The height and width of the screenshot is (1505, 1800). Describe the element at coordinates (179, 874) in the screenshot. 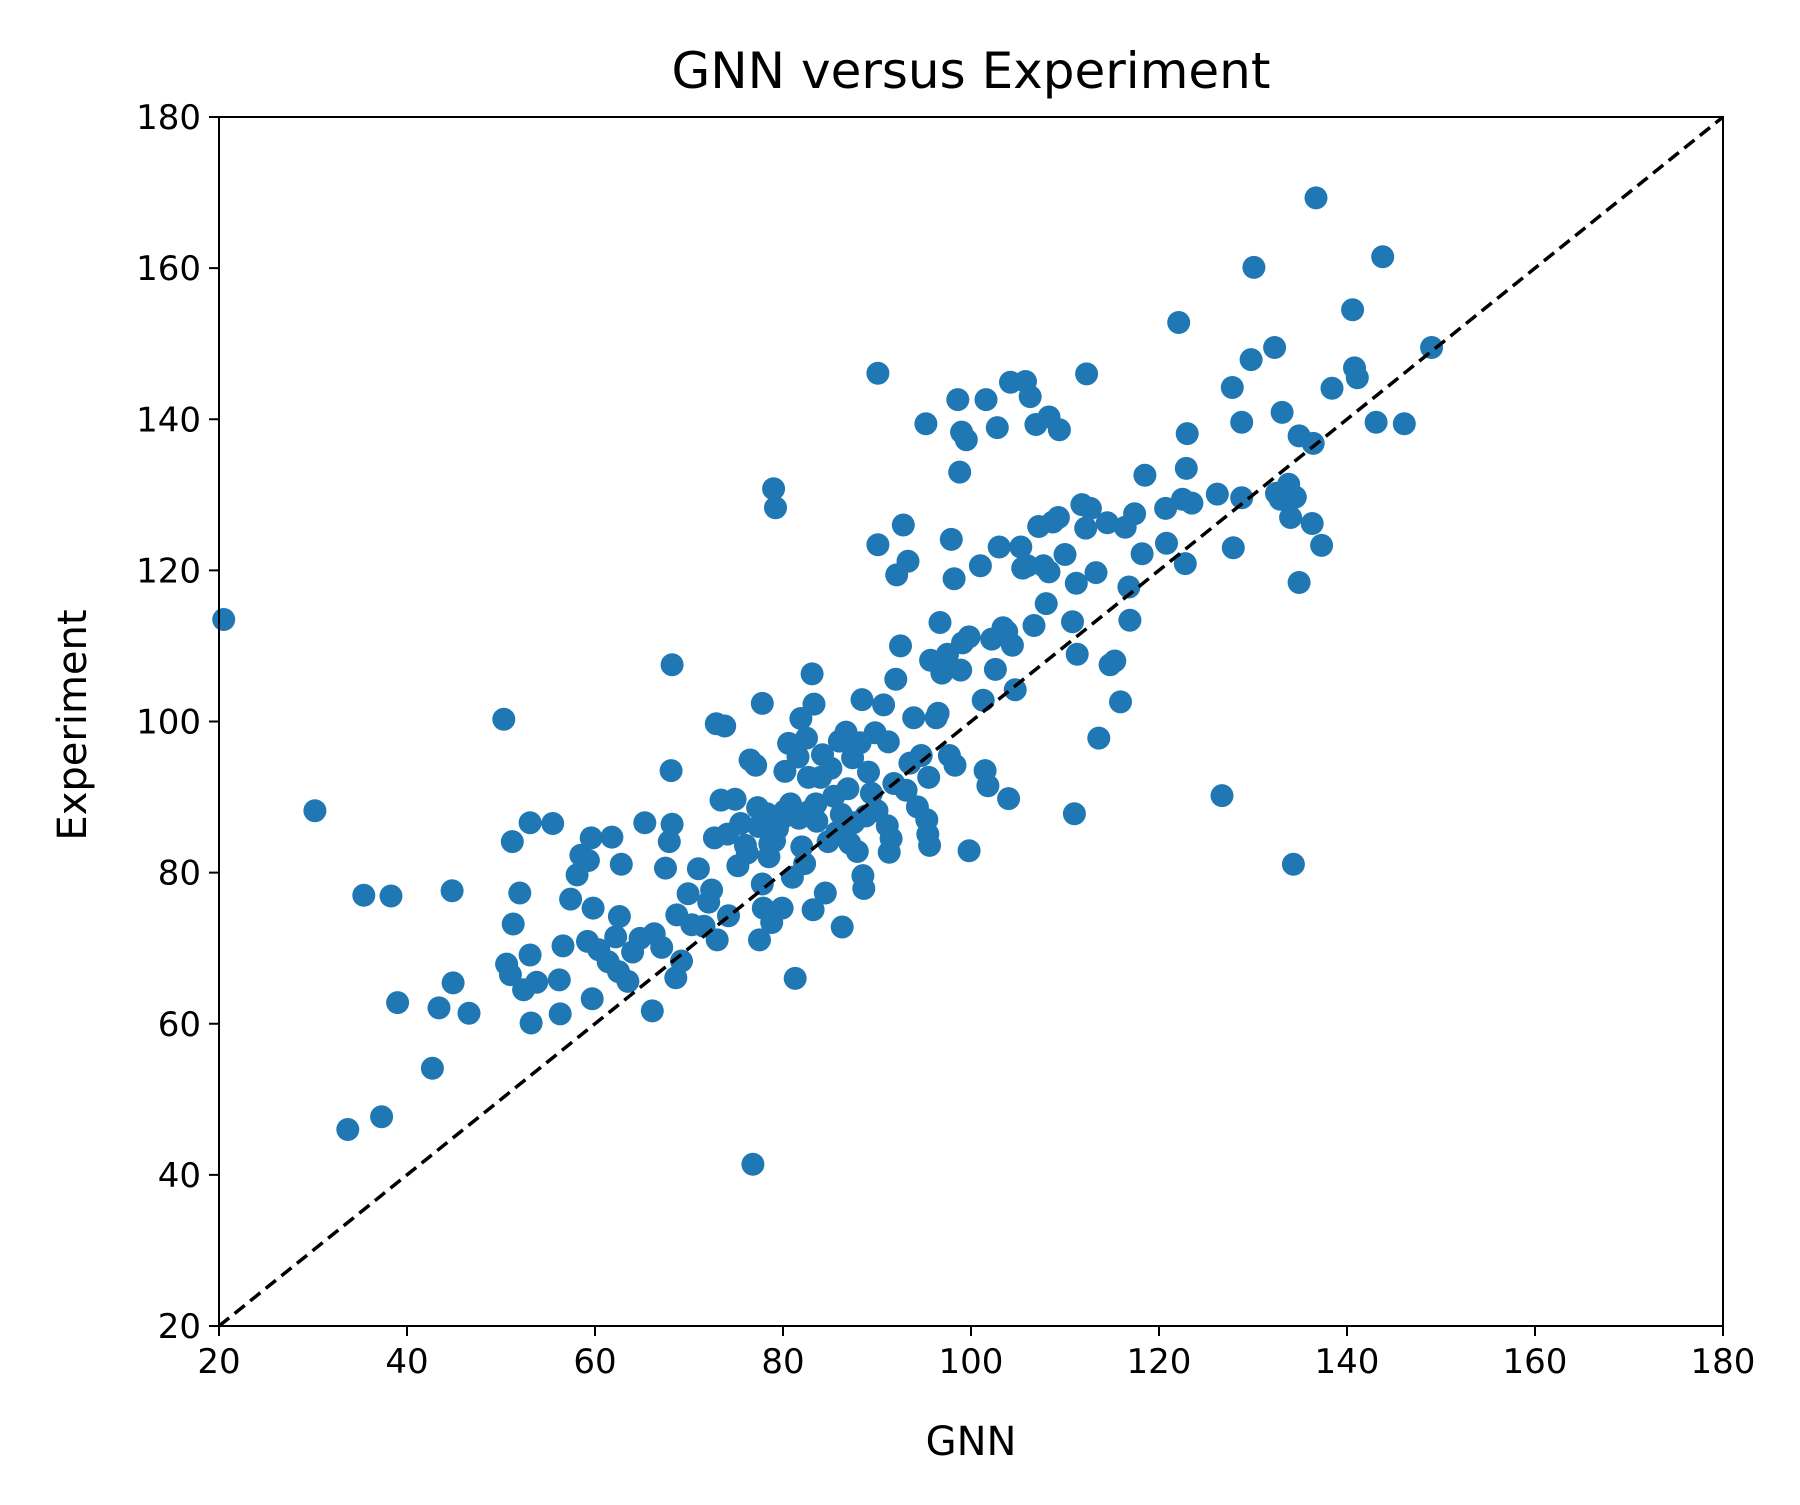

I see `y-tick-label: 80` at that location.